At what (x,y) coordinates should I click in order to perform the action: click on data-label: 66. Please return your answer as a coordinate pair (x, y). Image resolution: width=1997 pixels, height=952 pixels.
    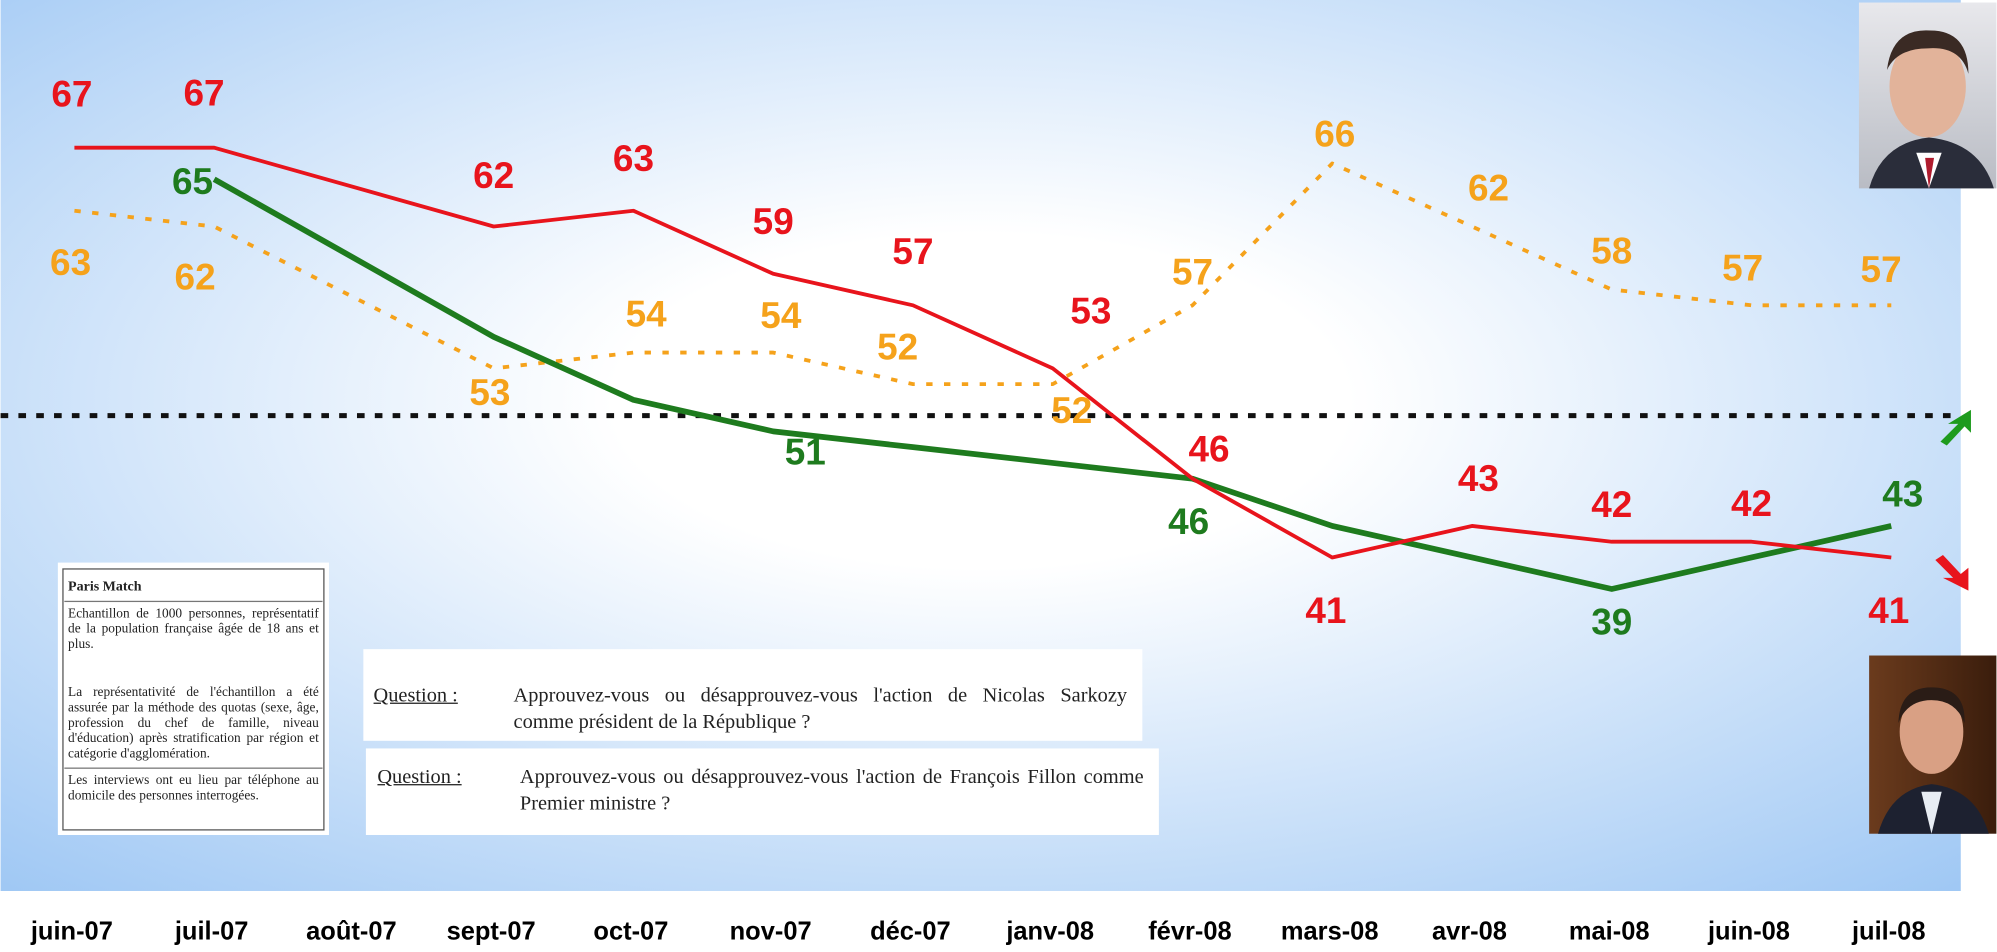
    Looking at the image, I should click on (1334, 133).